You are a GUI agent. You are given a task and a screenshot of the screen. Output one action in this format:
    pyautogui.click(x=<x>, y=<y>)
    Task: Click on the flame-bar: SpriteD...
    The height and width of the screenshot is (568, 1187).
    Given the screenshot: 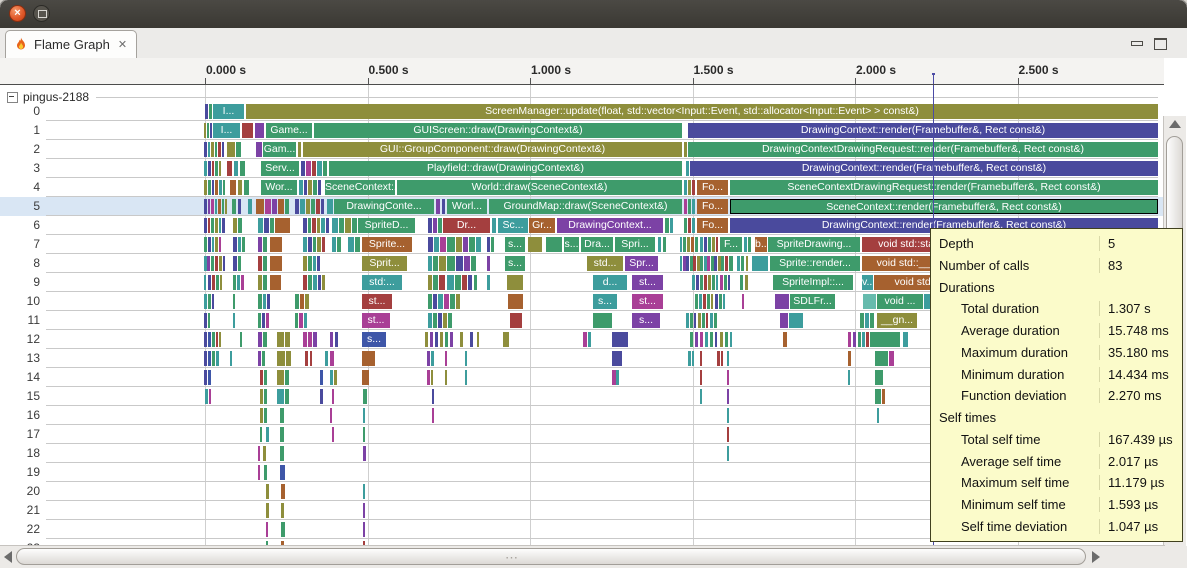 What is the action you would take?
    pyautogui.click(x=386, y=225)
    